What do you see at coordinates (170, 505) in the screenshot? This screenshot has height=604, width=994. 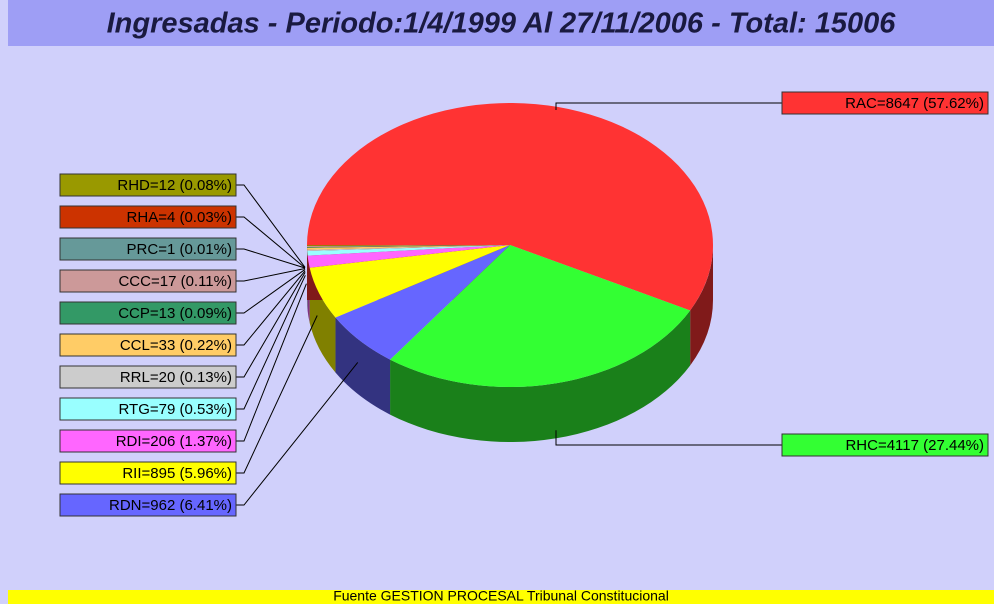 I see `data-label: RDN=962 (6.41%)` at bounding box center [170, 505].